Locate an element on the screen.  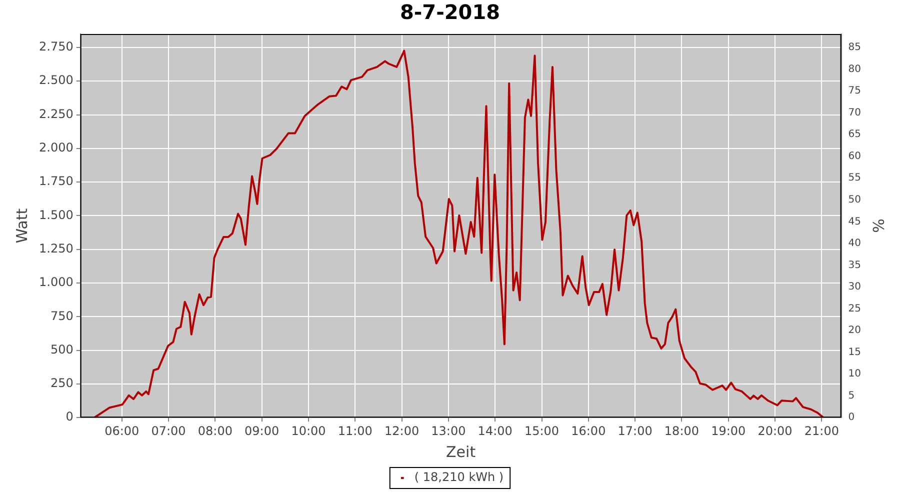
x-tick-label: 19:00 is located at coordinates (728, 431).